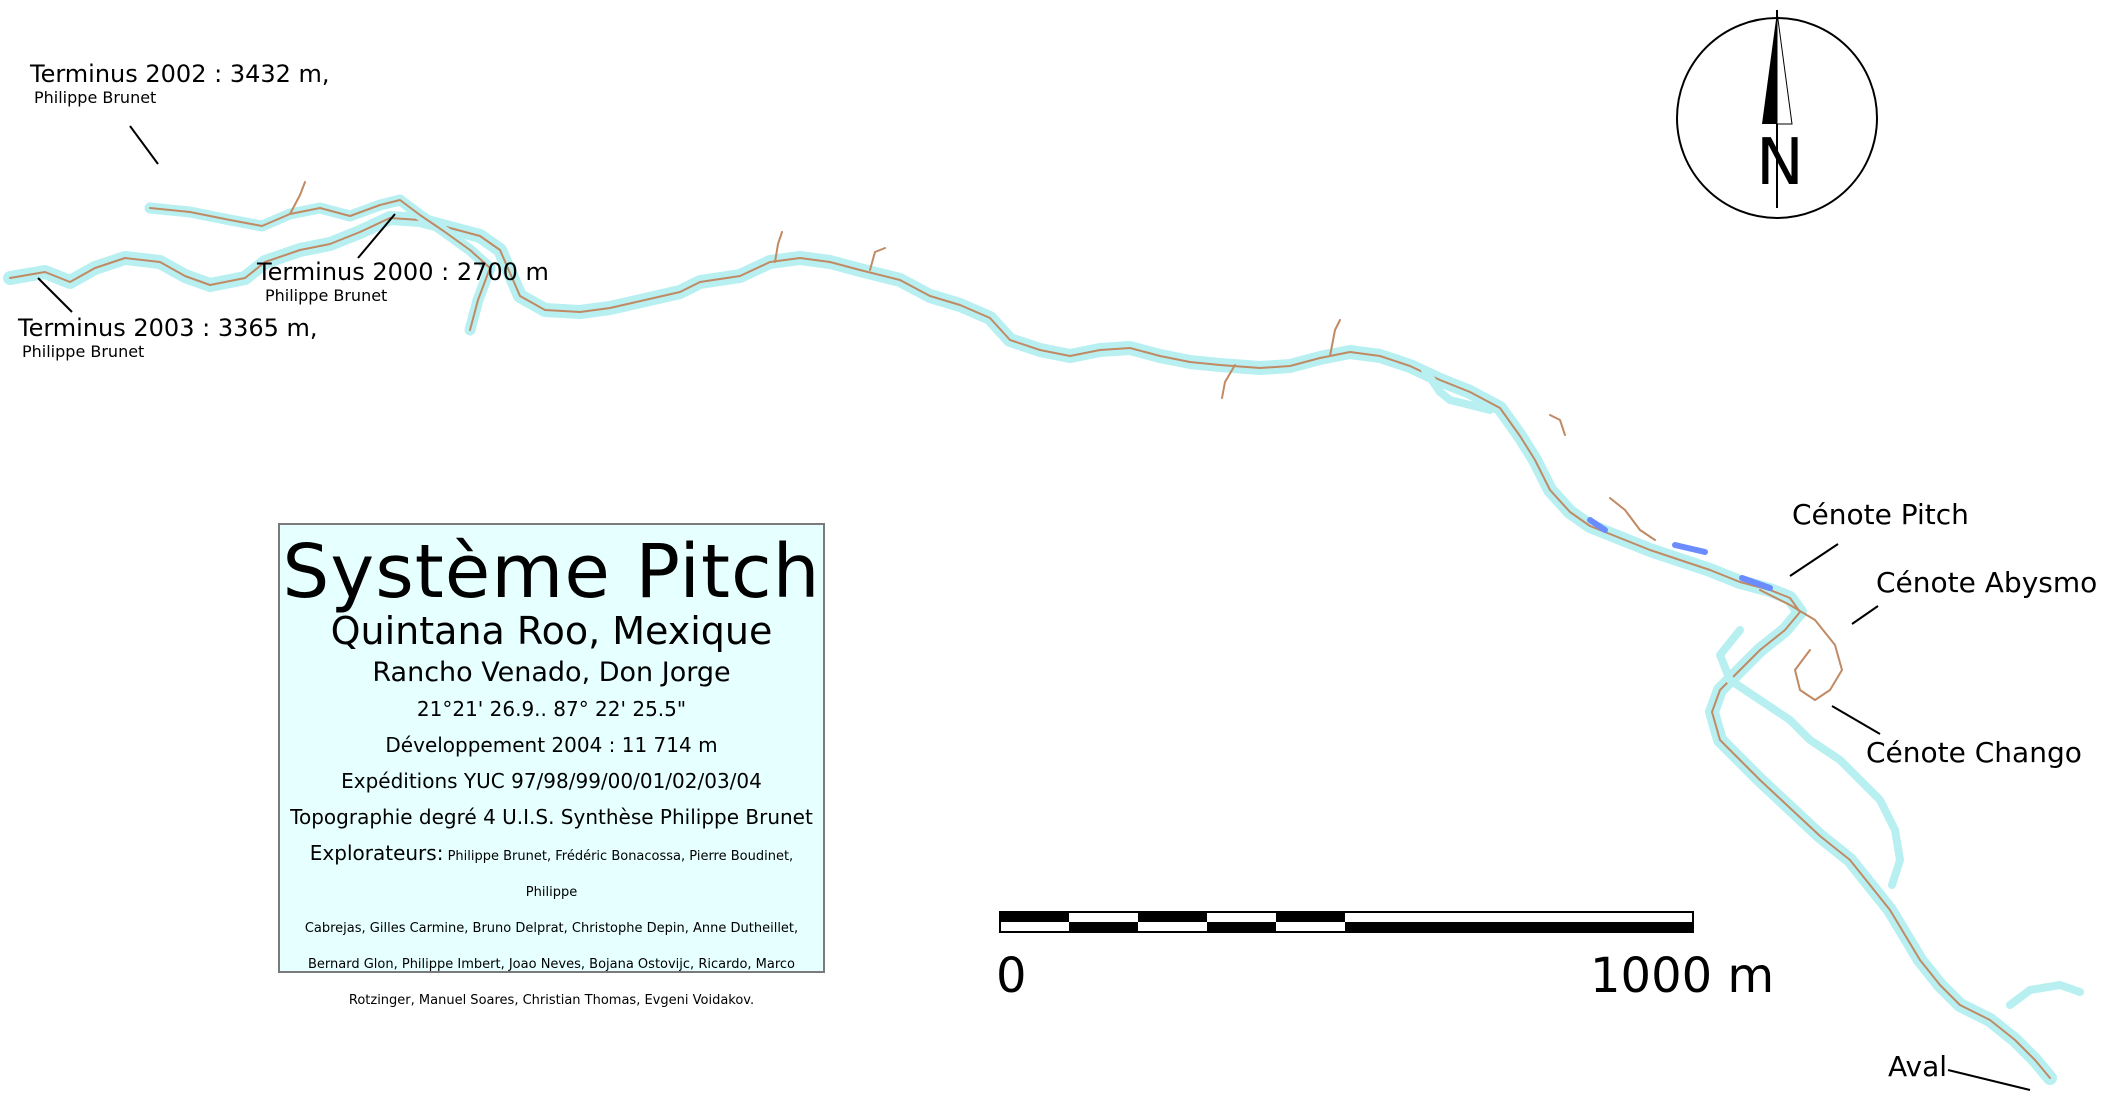 The image size is (2107, 1096). Describe the element at coordinates (376, 853) in the screenshot. I see `legend-explorers-label: Explorateurs:` at that location.